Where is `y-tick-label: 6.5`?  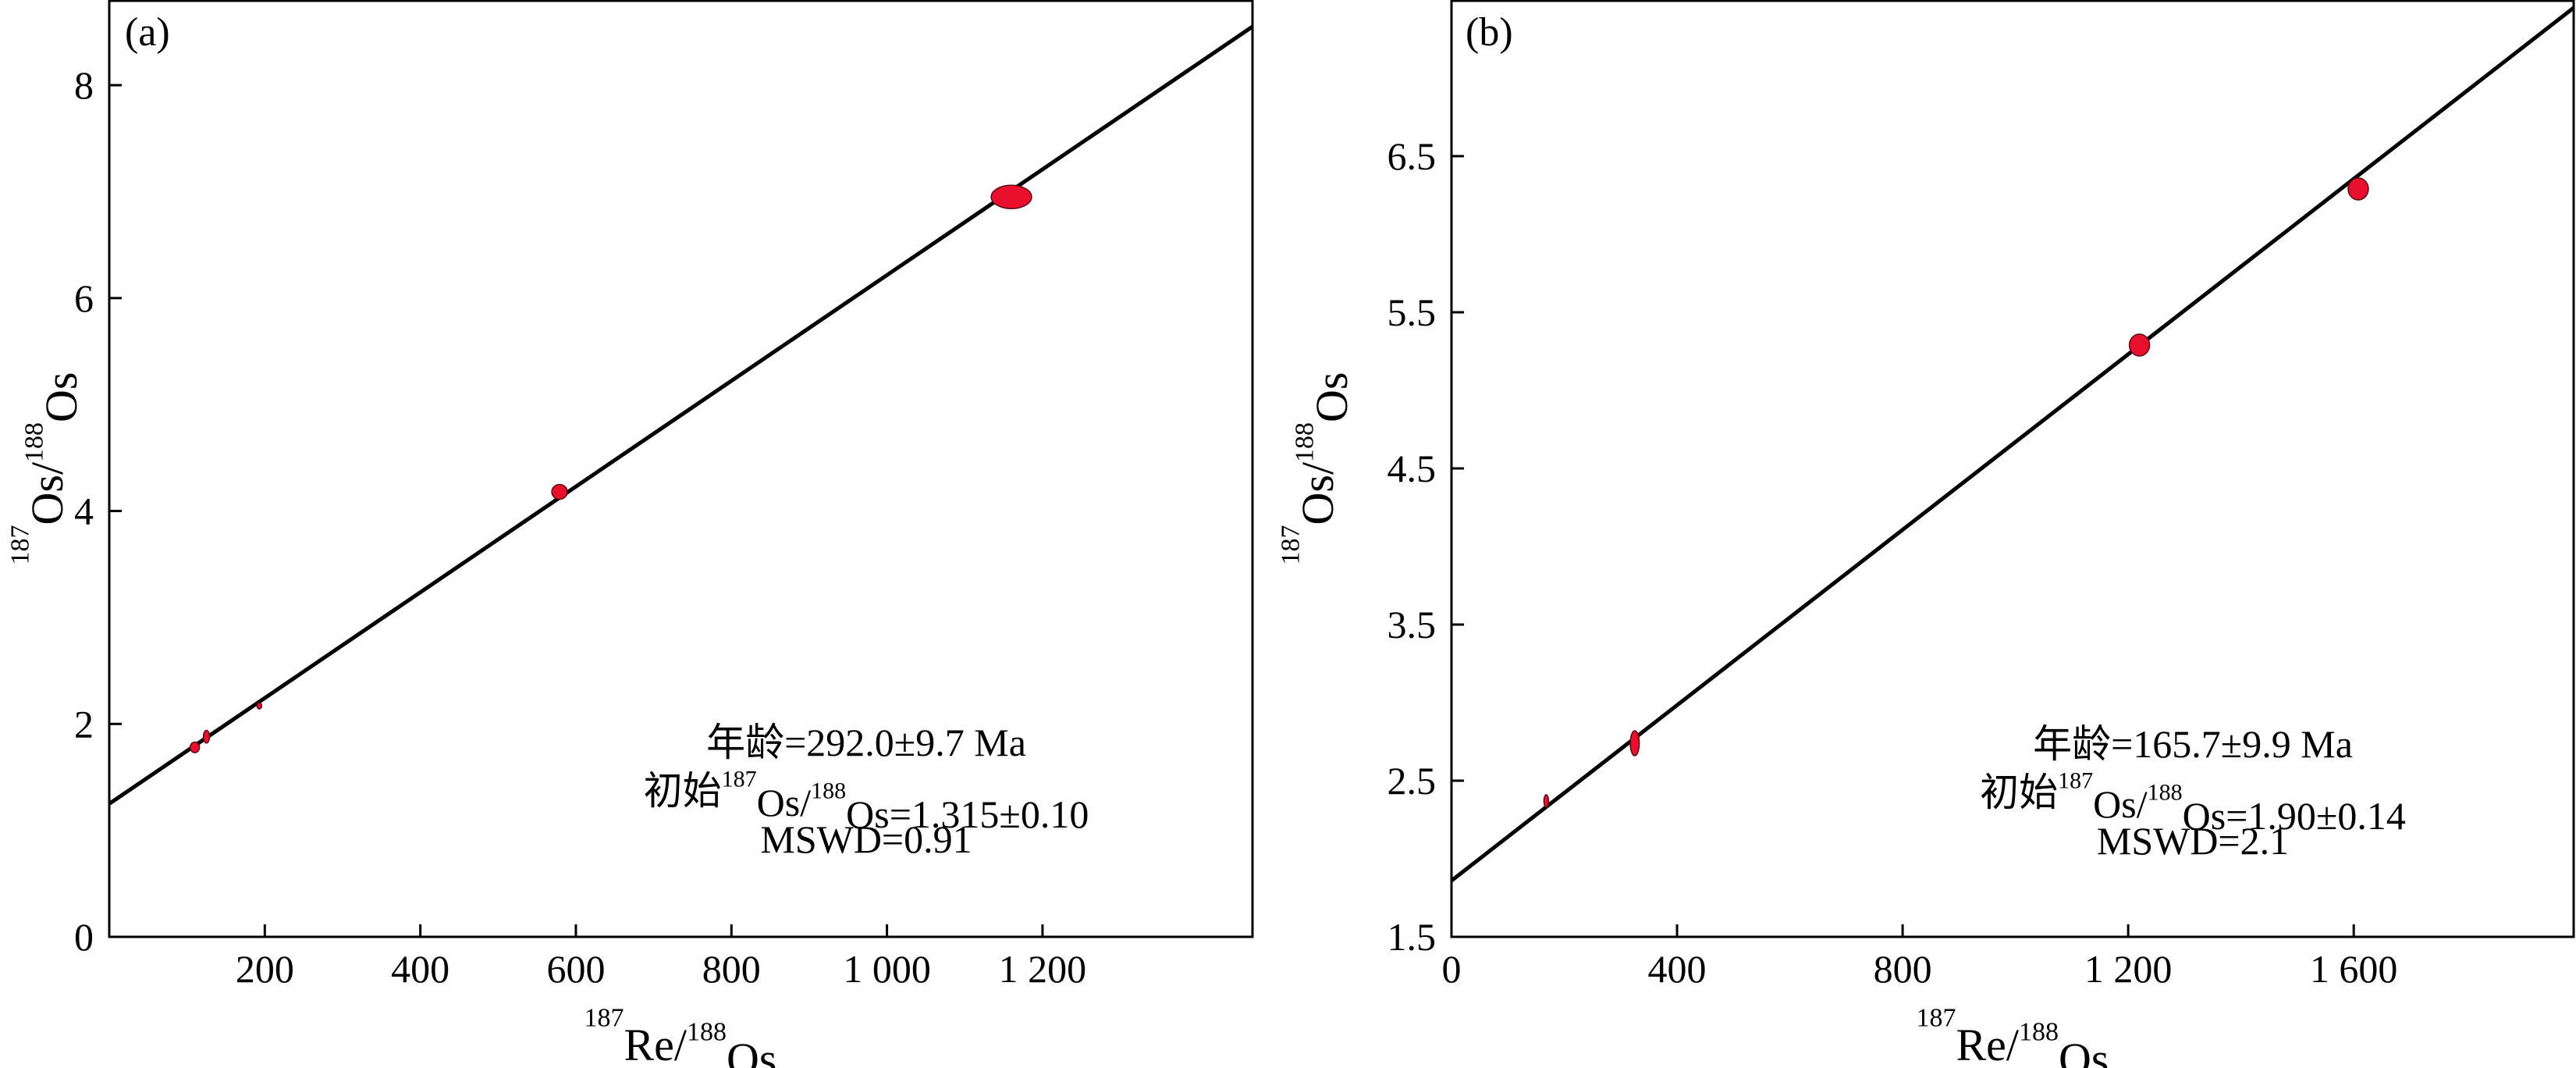
y-tick-label: 6.5 is located at coordinates (1412, 156).